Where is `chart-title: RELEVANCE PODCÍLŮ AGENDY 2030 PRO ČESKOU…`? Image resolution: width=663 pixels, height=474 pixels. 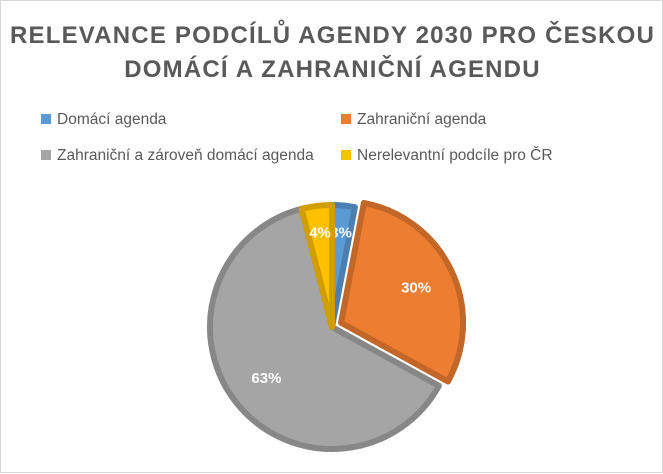 chart-title: RELEVANCE PODCÍLŮ AGENDY 2030 PRO ČESKOU… is located at coordinates (332, 53).